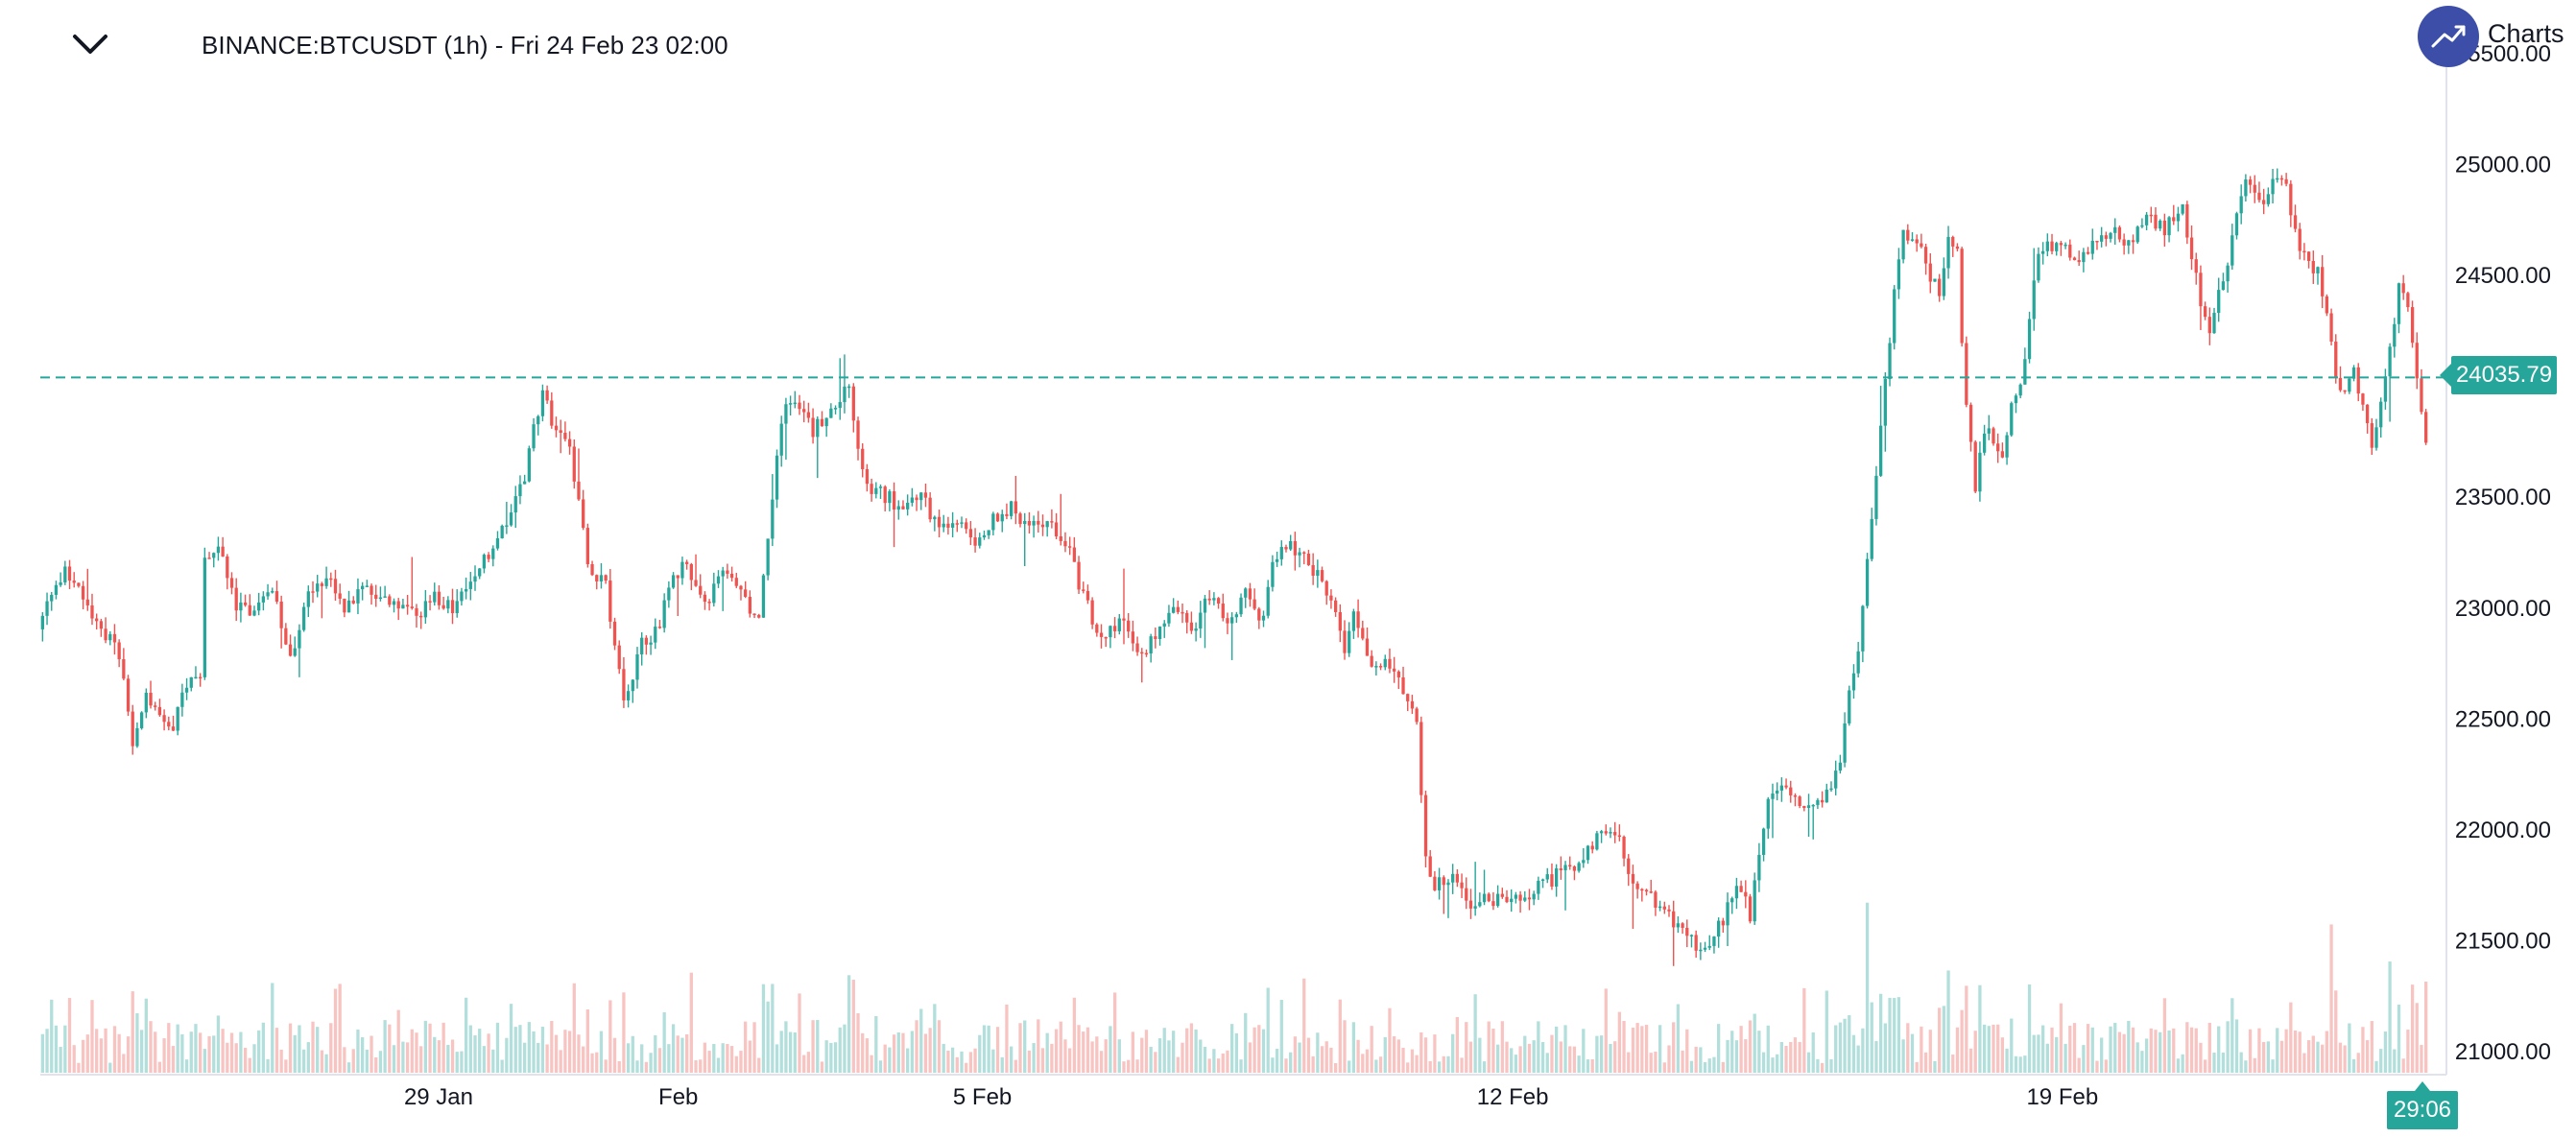  I want to click on collapse-button, so click(90, 46).